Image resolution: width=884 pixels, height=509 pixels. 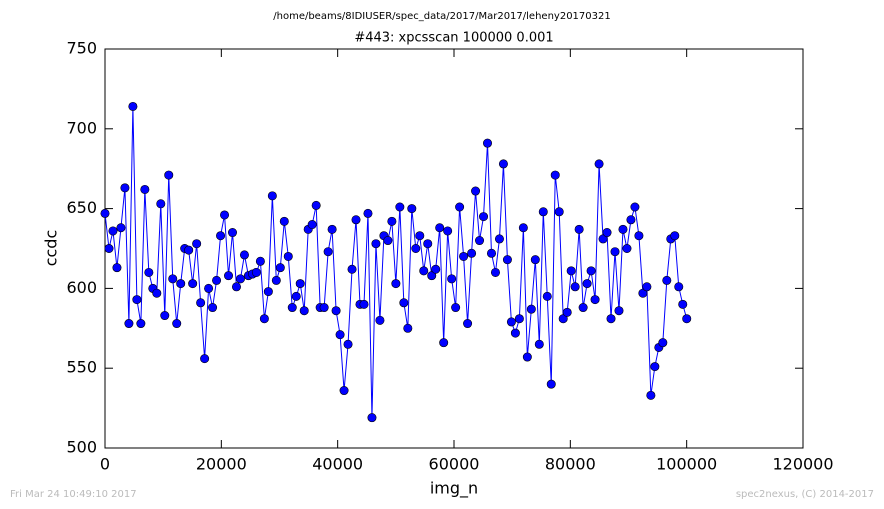 I want to click on x-tick-label: 120000, so click(x=802, y=464).